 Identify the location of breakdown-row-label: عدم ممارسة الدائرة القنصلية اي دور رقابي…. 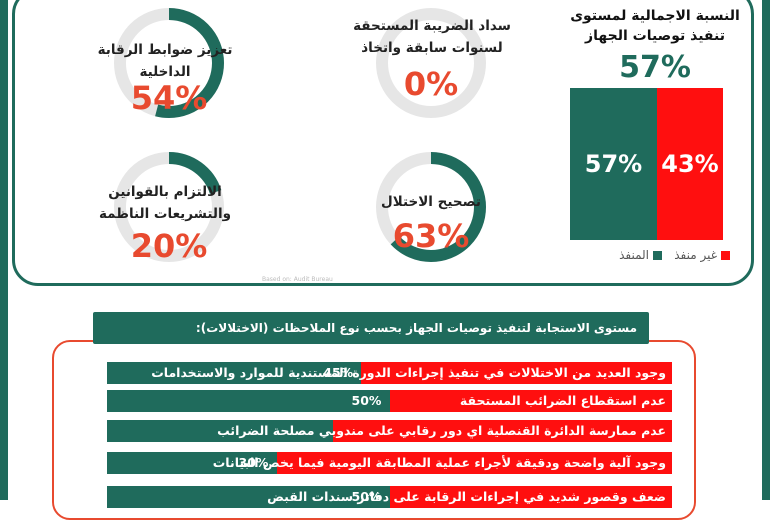
(441, 430).